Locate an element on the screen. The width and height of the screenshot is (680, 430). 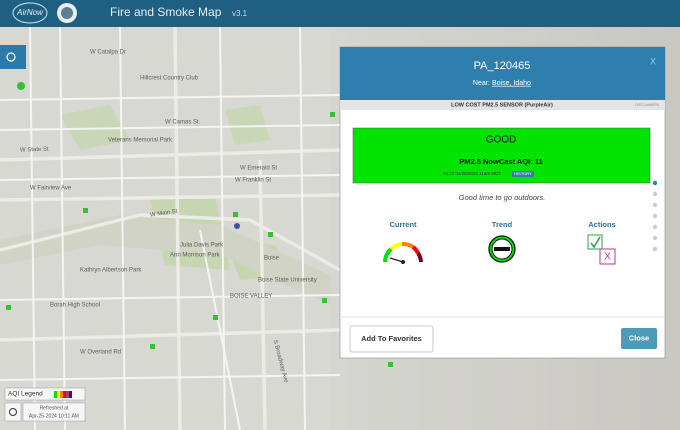
modal-close-x: X is located at coordinates (653, 61).